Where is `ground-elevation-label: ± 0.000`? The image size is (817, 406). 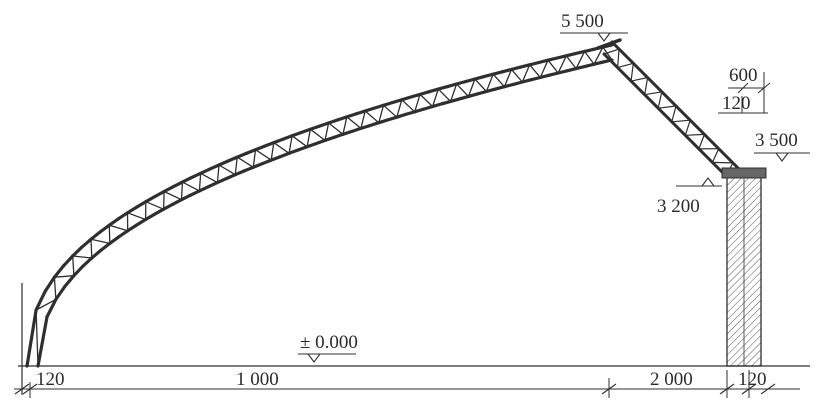 ground-elevation-label: ± 0.000 is located at coordinates (329, 342).